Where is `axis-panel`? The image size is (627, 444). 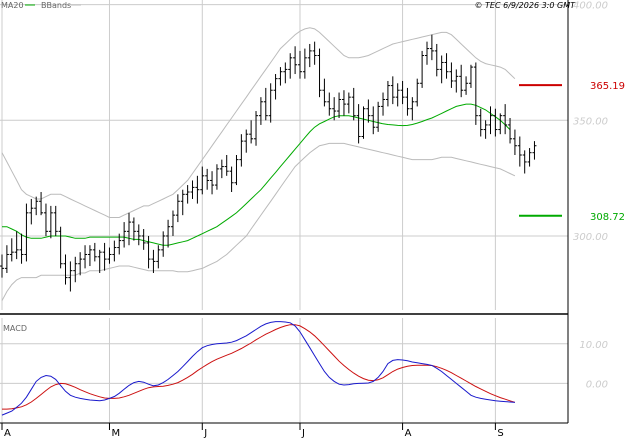 axis-panel is located at coordinates (597, 220).